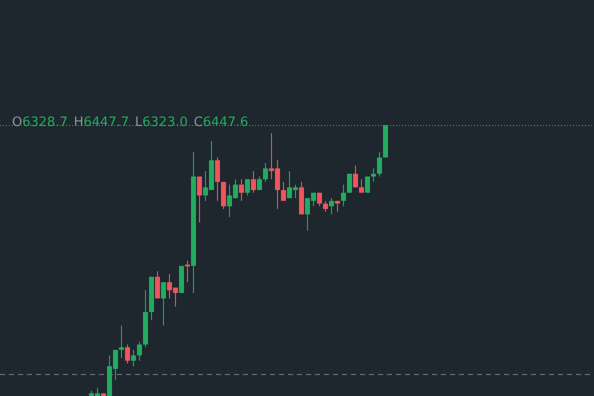  What do you see at coordinates (221, 122) in the screenshot?
I see `annotation: C6447.6` at bounding box center [221, 122].